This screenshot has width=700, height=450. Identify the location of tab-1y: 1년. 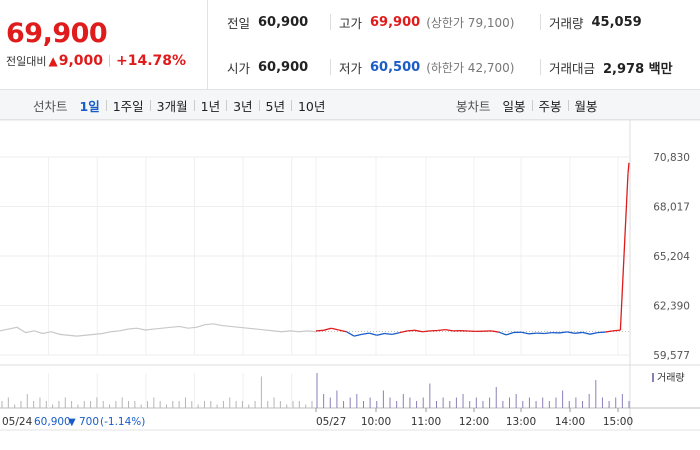
(204, 105).